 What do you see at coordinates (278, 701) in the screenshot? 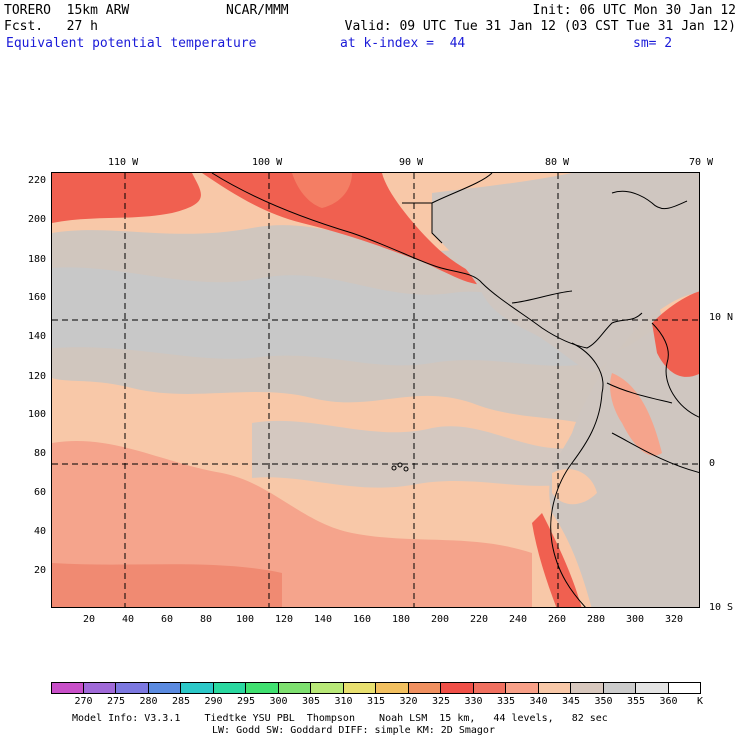
I see `colorbar-label: 300` at bounding box center [278, 701].